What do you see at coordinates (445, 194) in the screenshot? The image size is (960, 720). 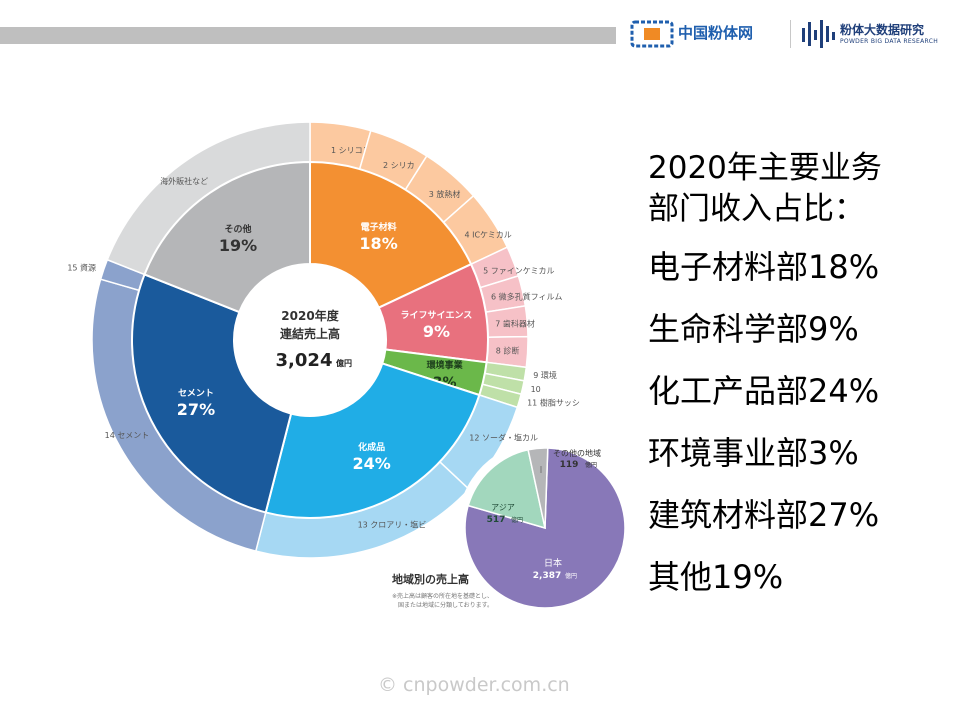 I see `outer-segment-label: 3 放熱材` at bounding box center [445, 194].